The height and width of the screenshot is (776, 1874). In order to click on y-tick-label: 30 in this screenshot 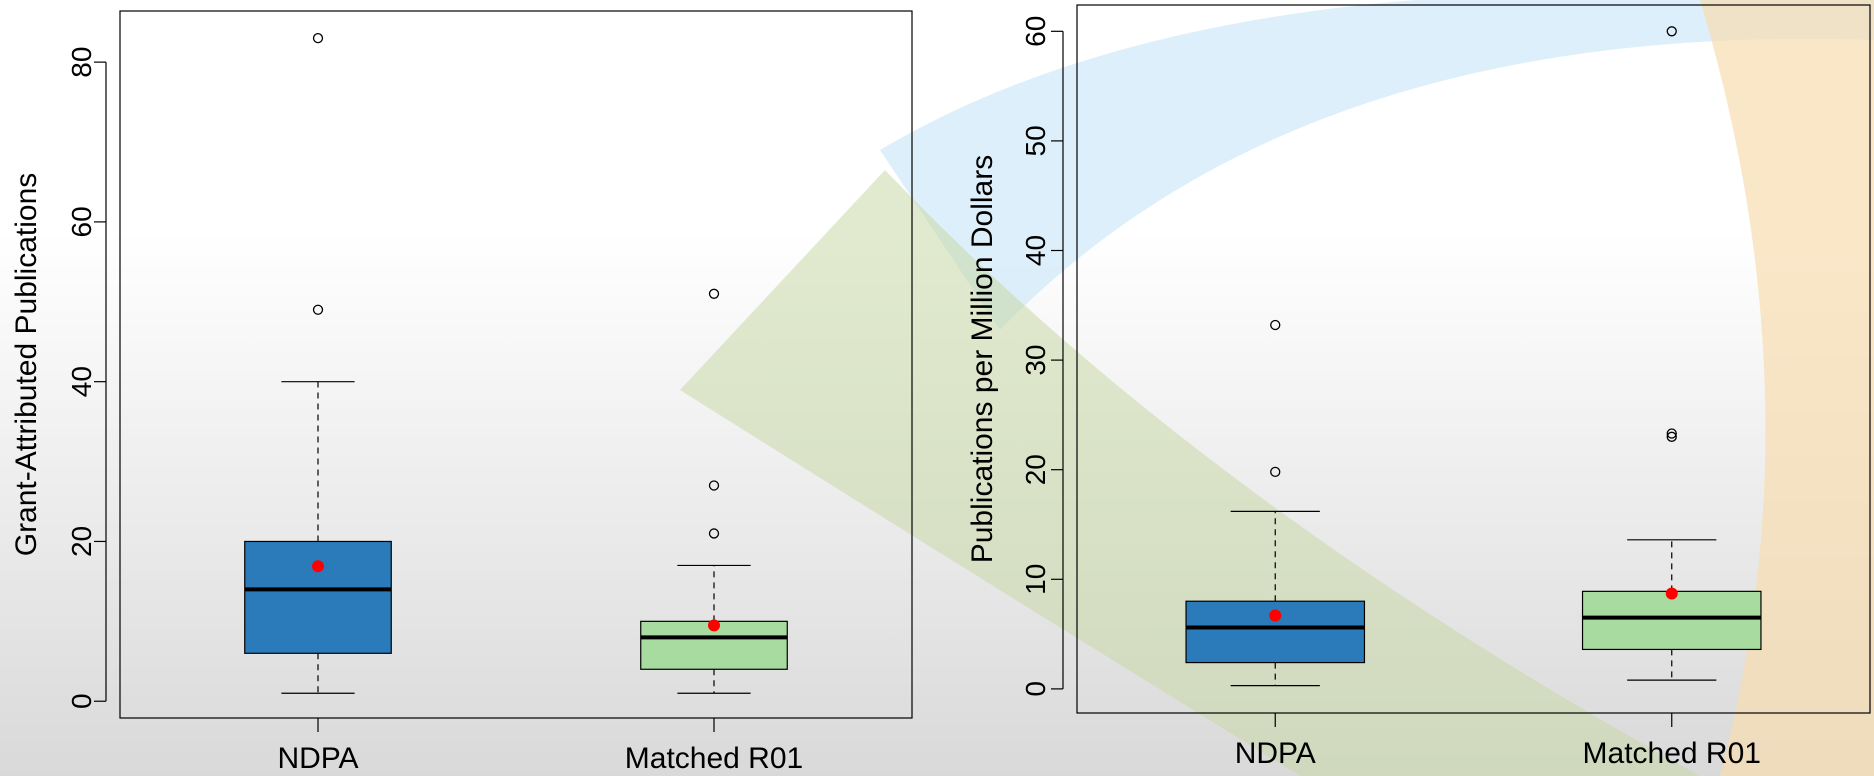, I will do `click(1035, 360)`.